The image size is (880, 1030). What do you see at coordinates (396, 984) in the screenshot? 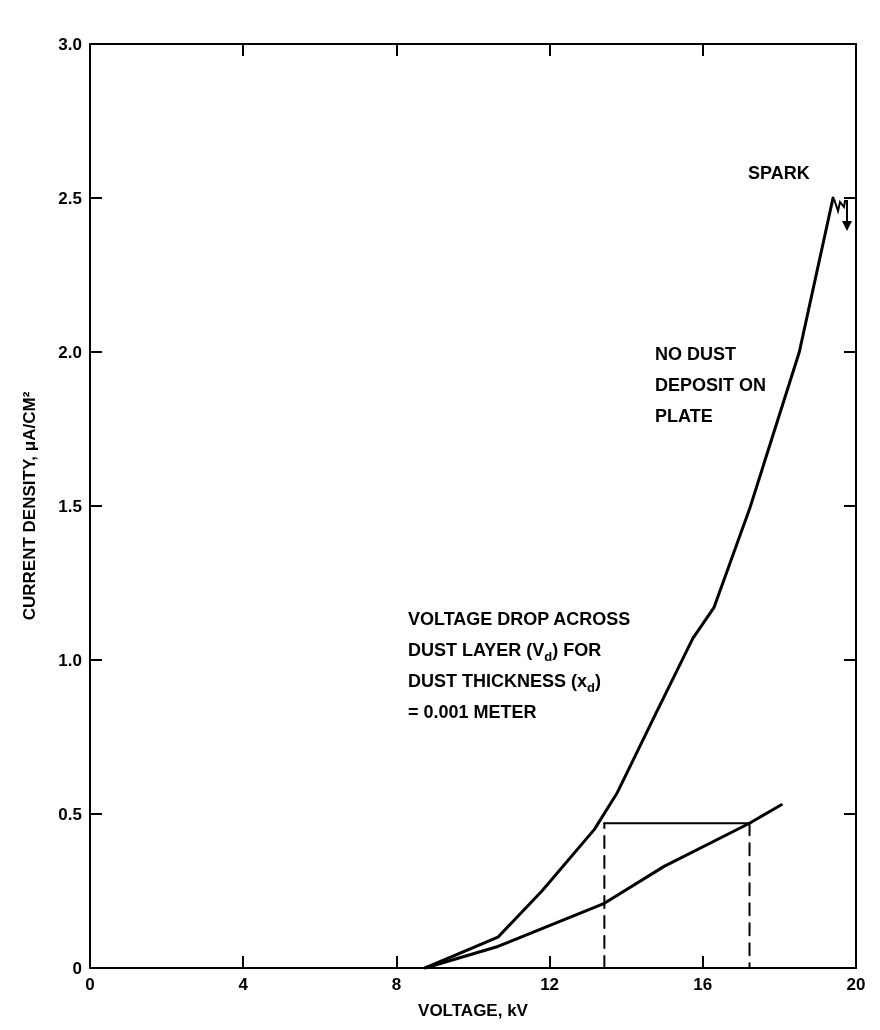
I see `x-tick-label: 8` at bounding box center [396, 984].